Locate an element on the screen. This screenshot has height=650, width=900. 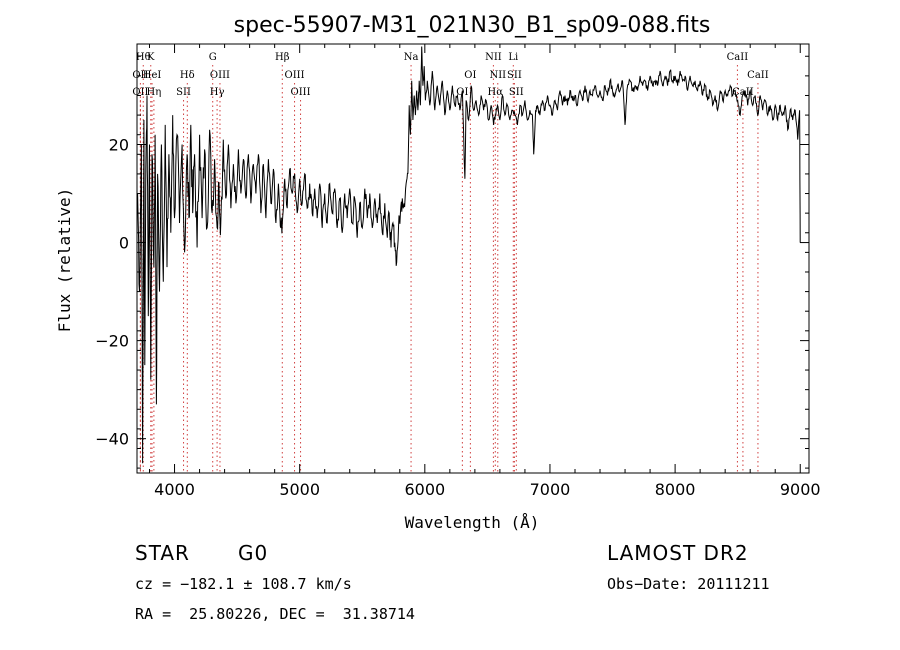
line-id-label: Hδ is located at coordinates (187, 75).